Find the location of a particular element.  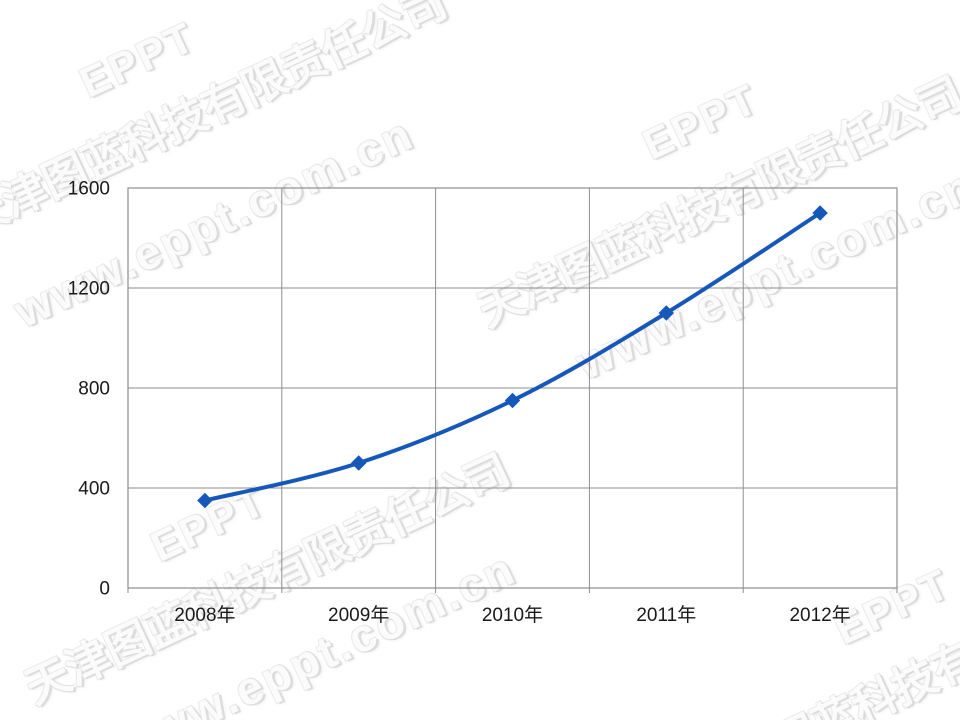

y-axis-tick-label: 400 is located at coordinates (94, 489).